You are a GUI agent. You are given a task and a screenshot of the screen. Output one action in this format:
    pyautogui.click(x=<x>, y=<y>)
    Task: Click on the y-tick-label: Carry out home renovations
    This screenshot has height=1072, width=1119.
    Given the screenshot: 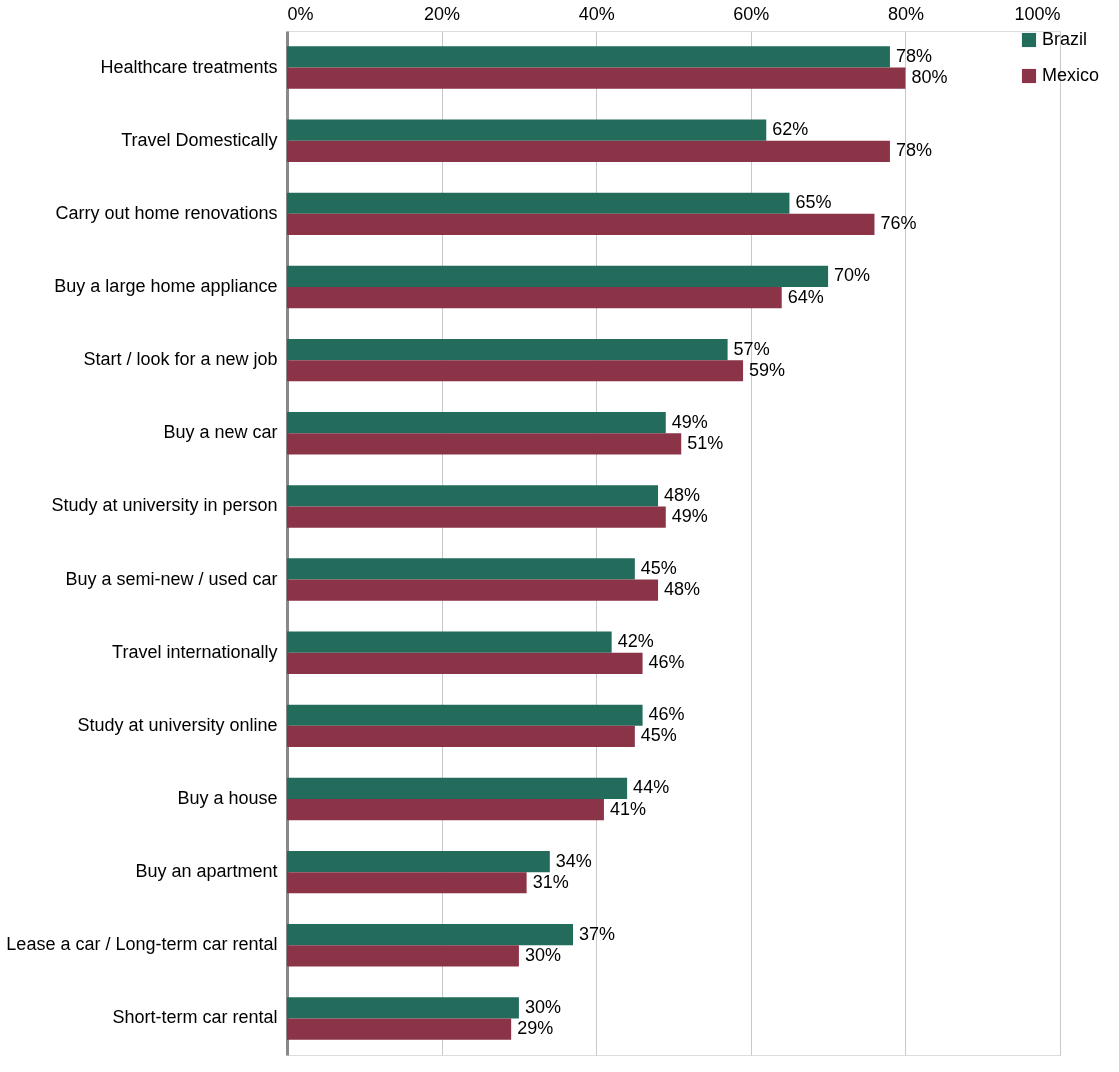 What is the action you would take?
    pyautogui.click(x=166, y=212)
    